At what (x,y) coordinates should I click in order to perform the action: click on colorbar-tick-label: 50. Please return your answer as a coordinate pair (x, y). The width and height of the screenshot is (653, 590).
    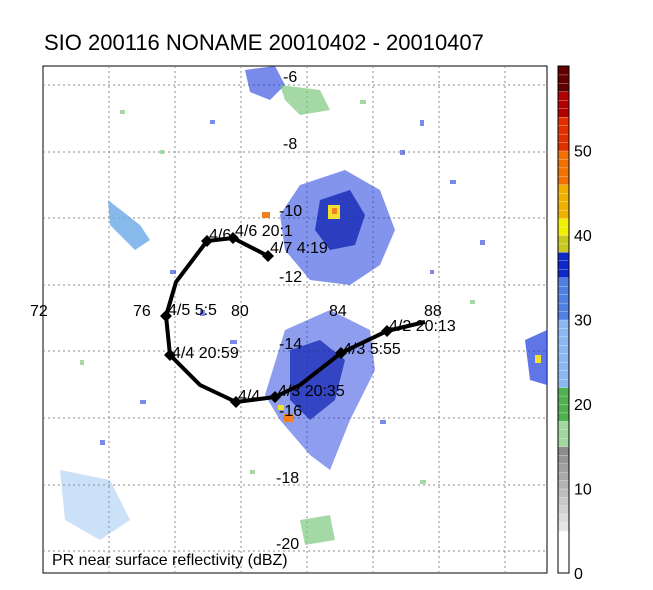
    Looking at the image, I should click on (583, 152).